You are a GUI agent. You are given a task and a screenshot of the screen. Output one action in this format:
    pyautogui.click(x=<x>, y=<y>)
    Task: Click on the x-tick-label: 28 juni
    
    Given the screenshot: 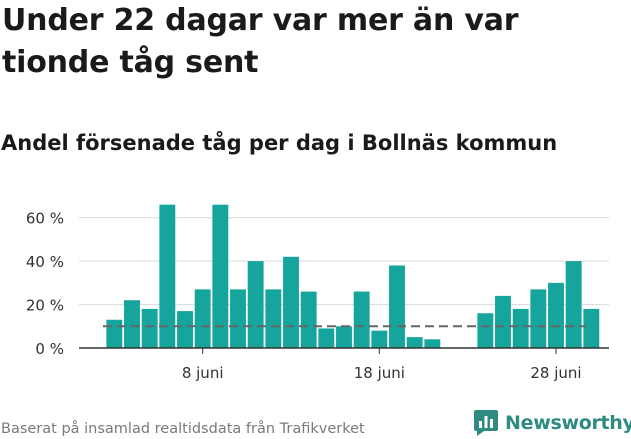 What is the action you would take?
    pyautogui.click(x=555, y=373)
    